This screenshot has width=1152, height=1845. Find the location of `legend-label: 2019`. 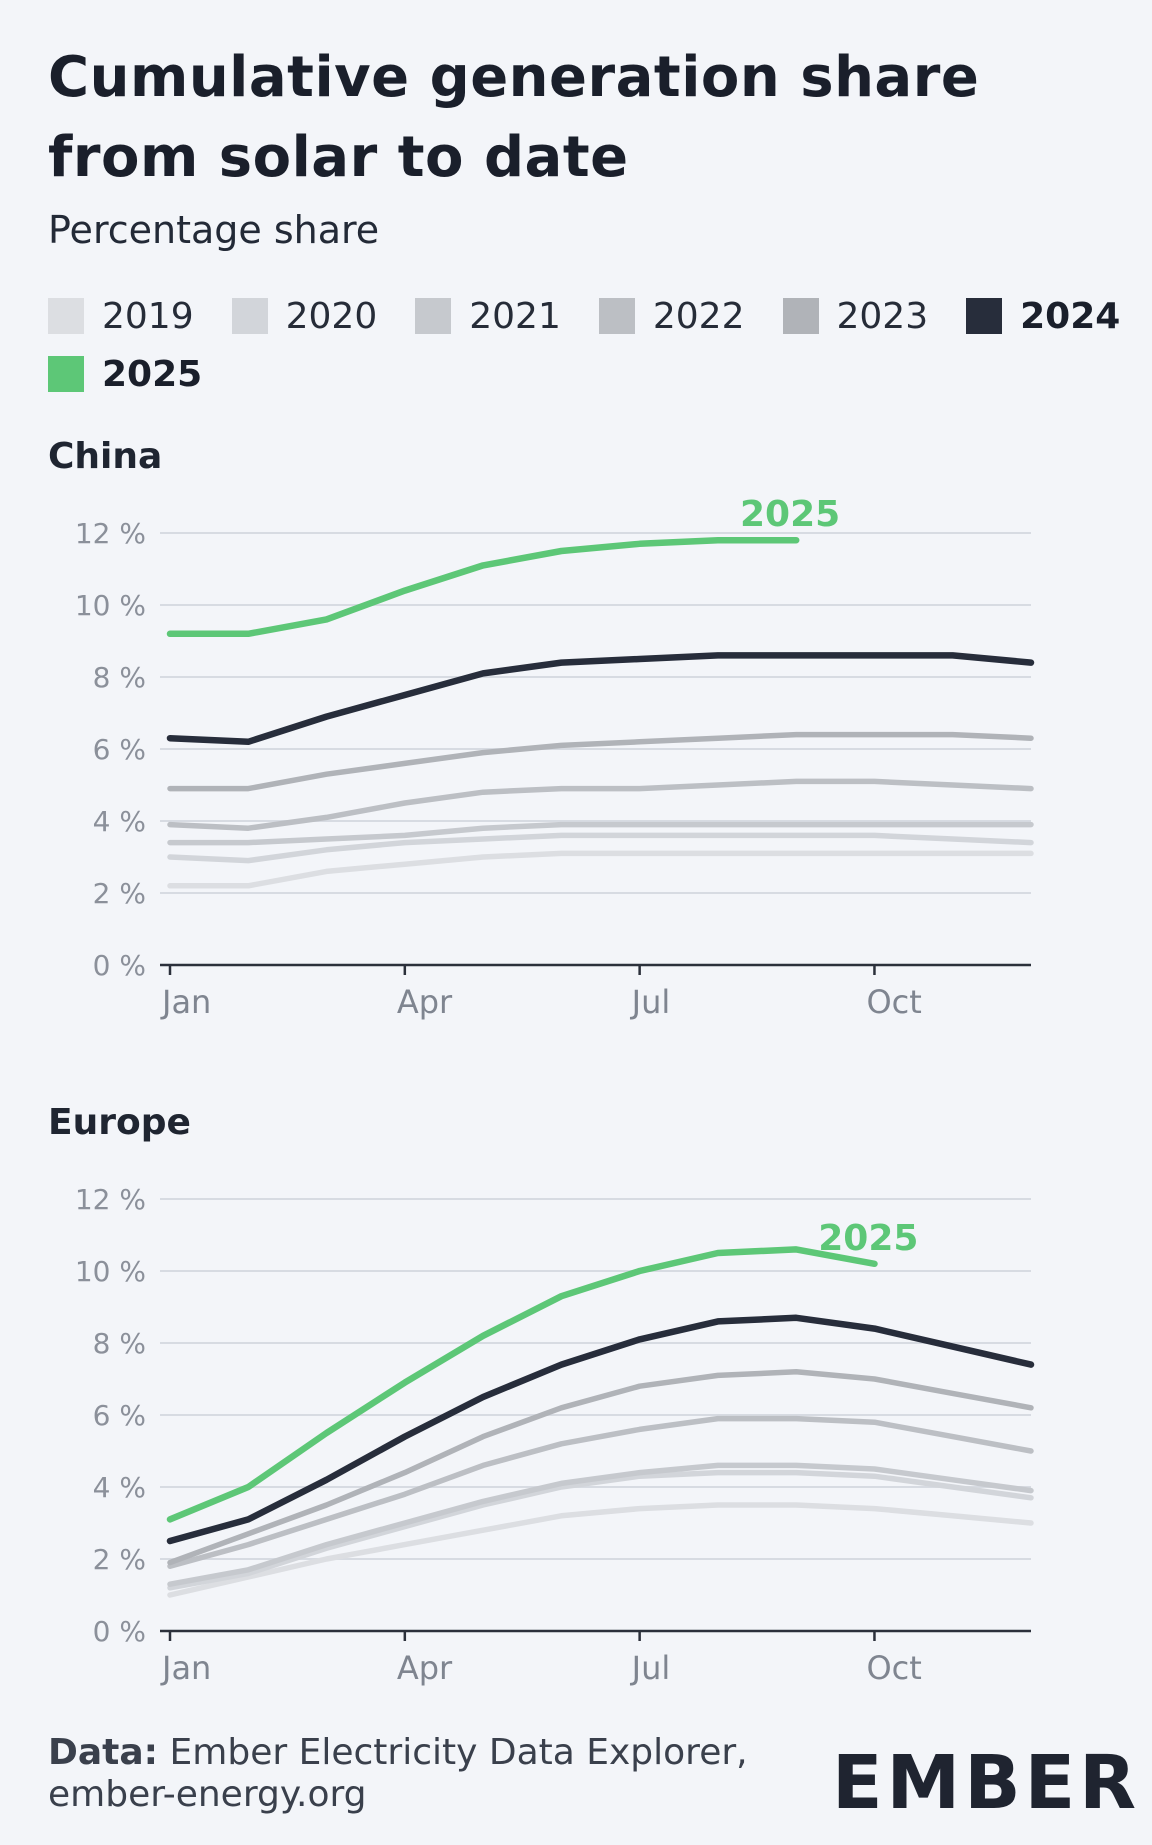

legend-label: 2019 is located at coordinates (148, 316).